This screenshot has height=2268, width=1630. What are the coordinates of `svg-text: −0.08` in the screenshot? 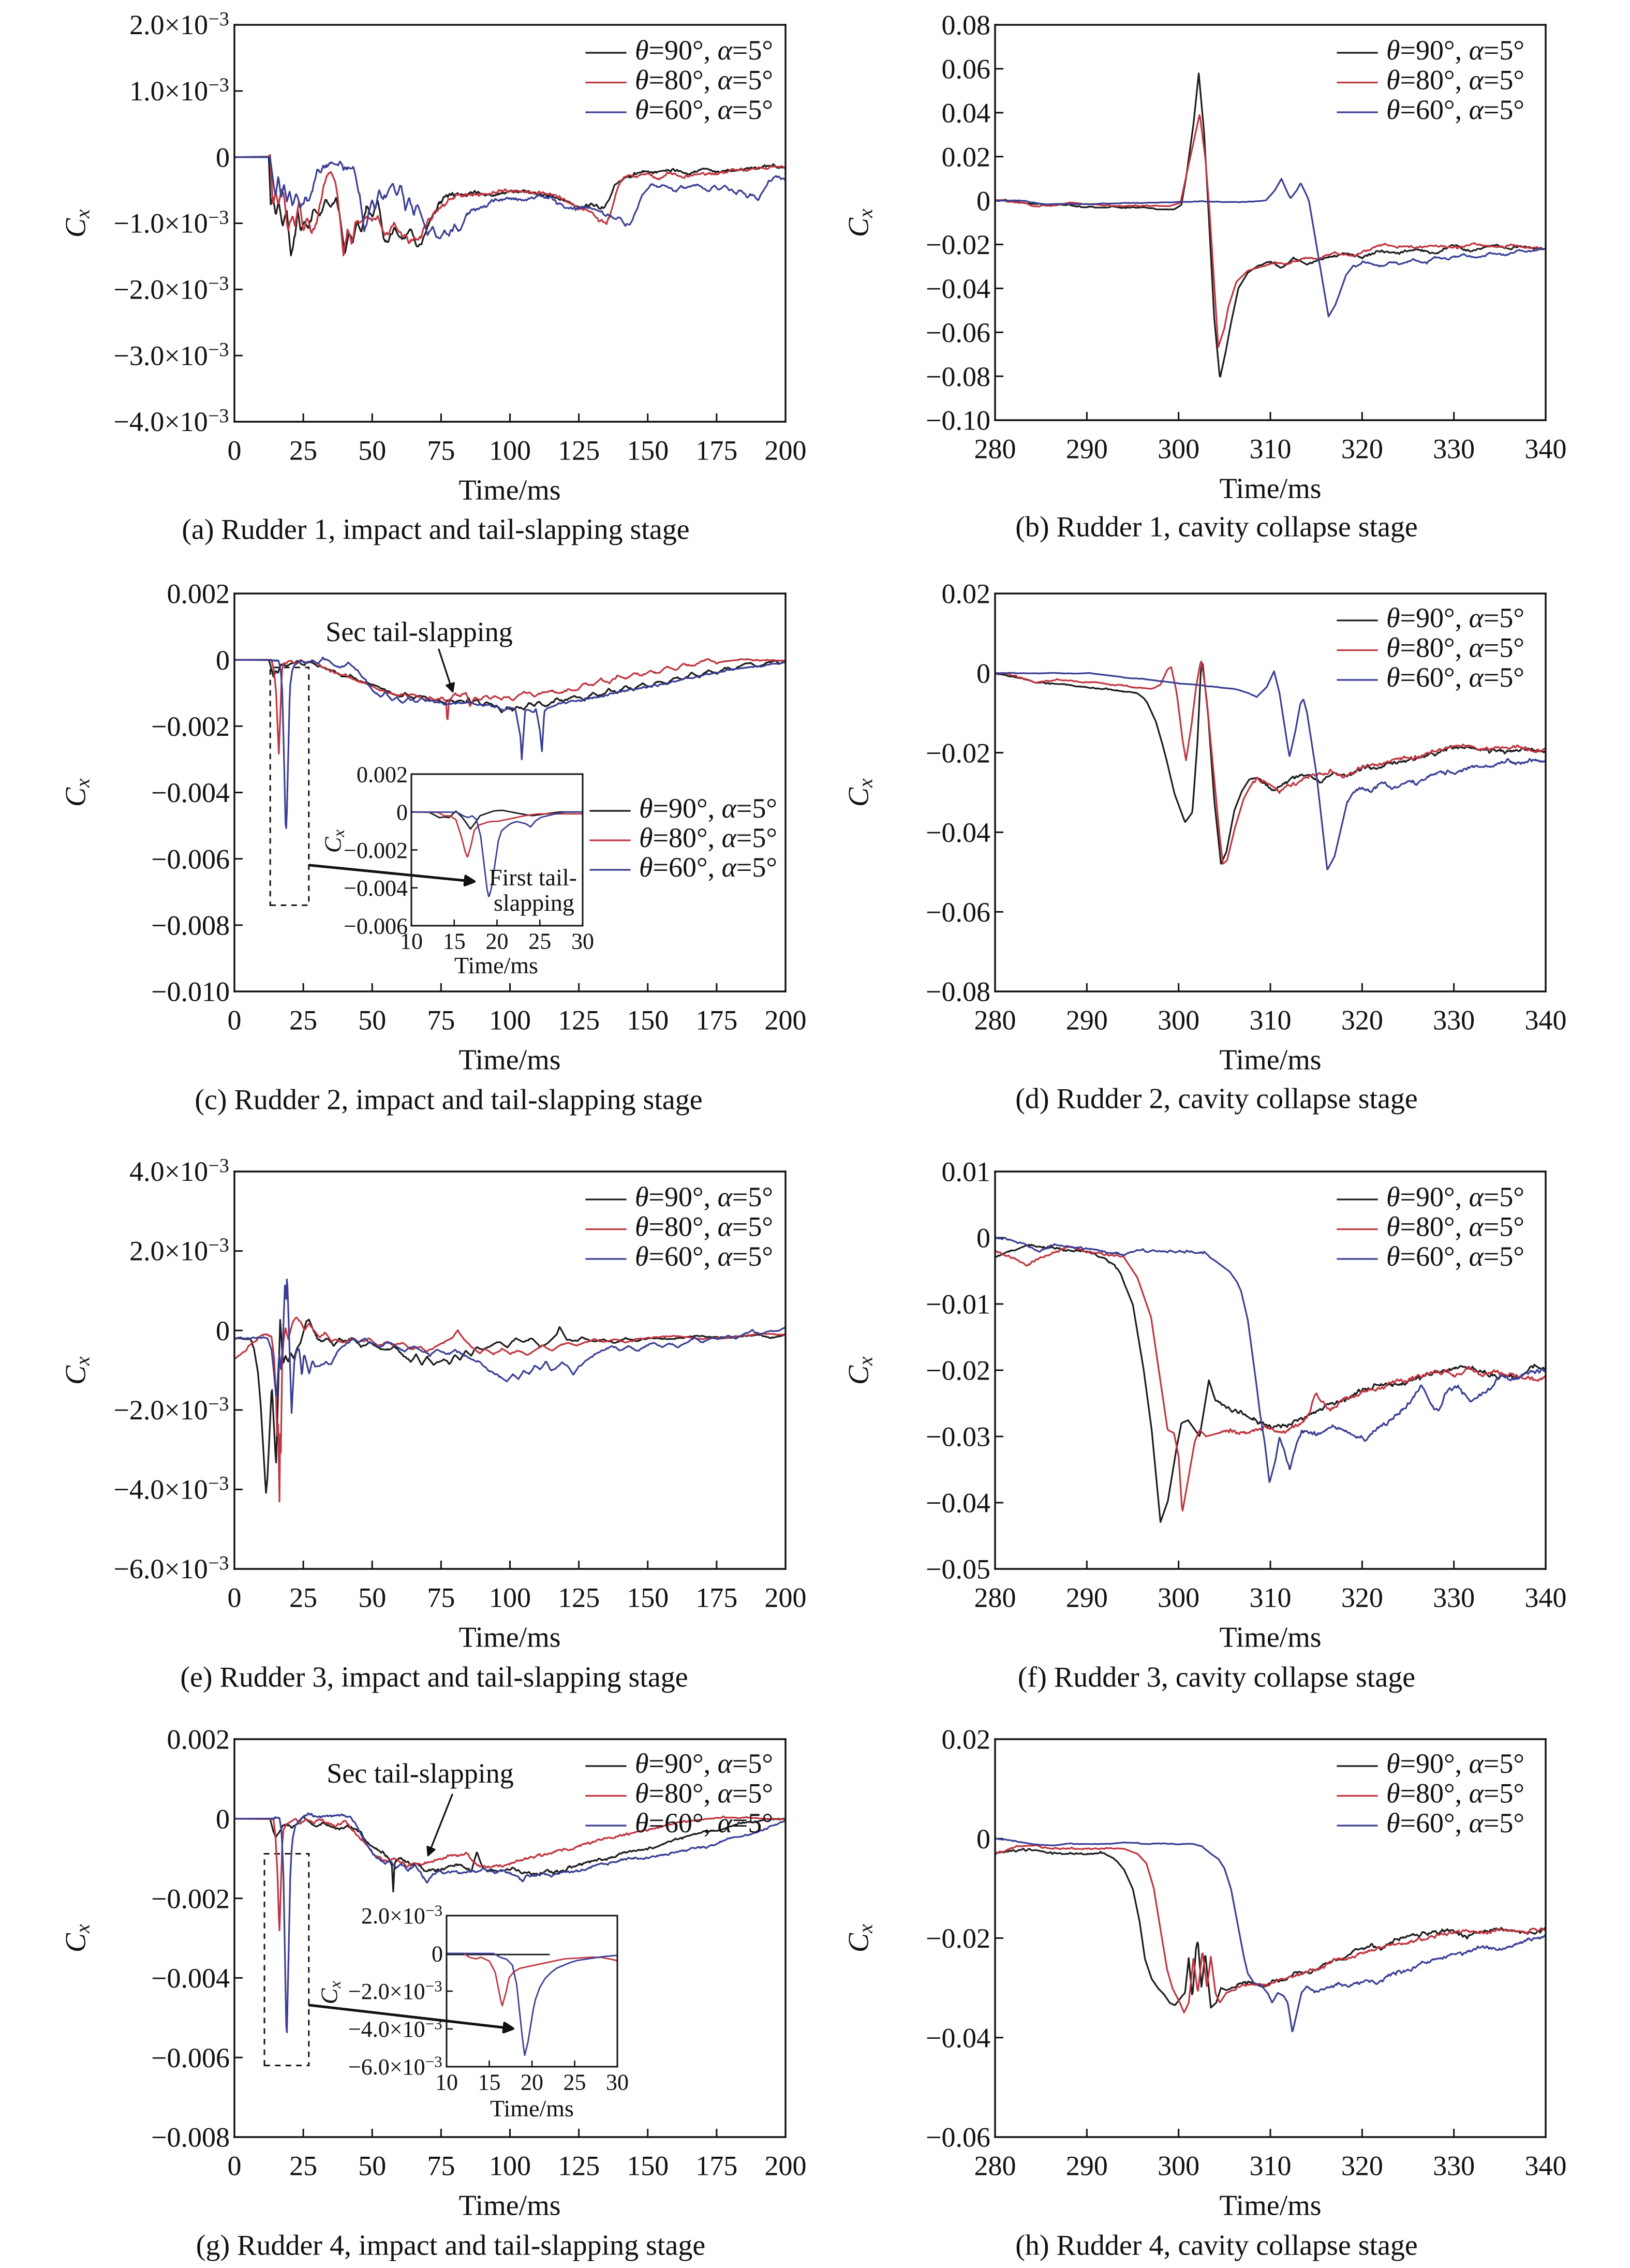 It's located at (958, 376).